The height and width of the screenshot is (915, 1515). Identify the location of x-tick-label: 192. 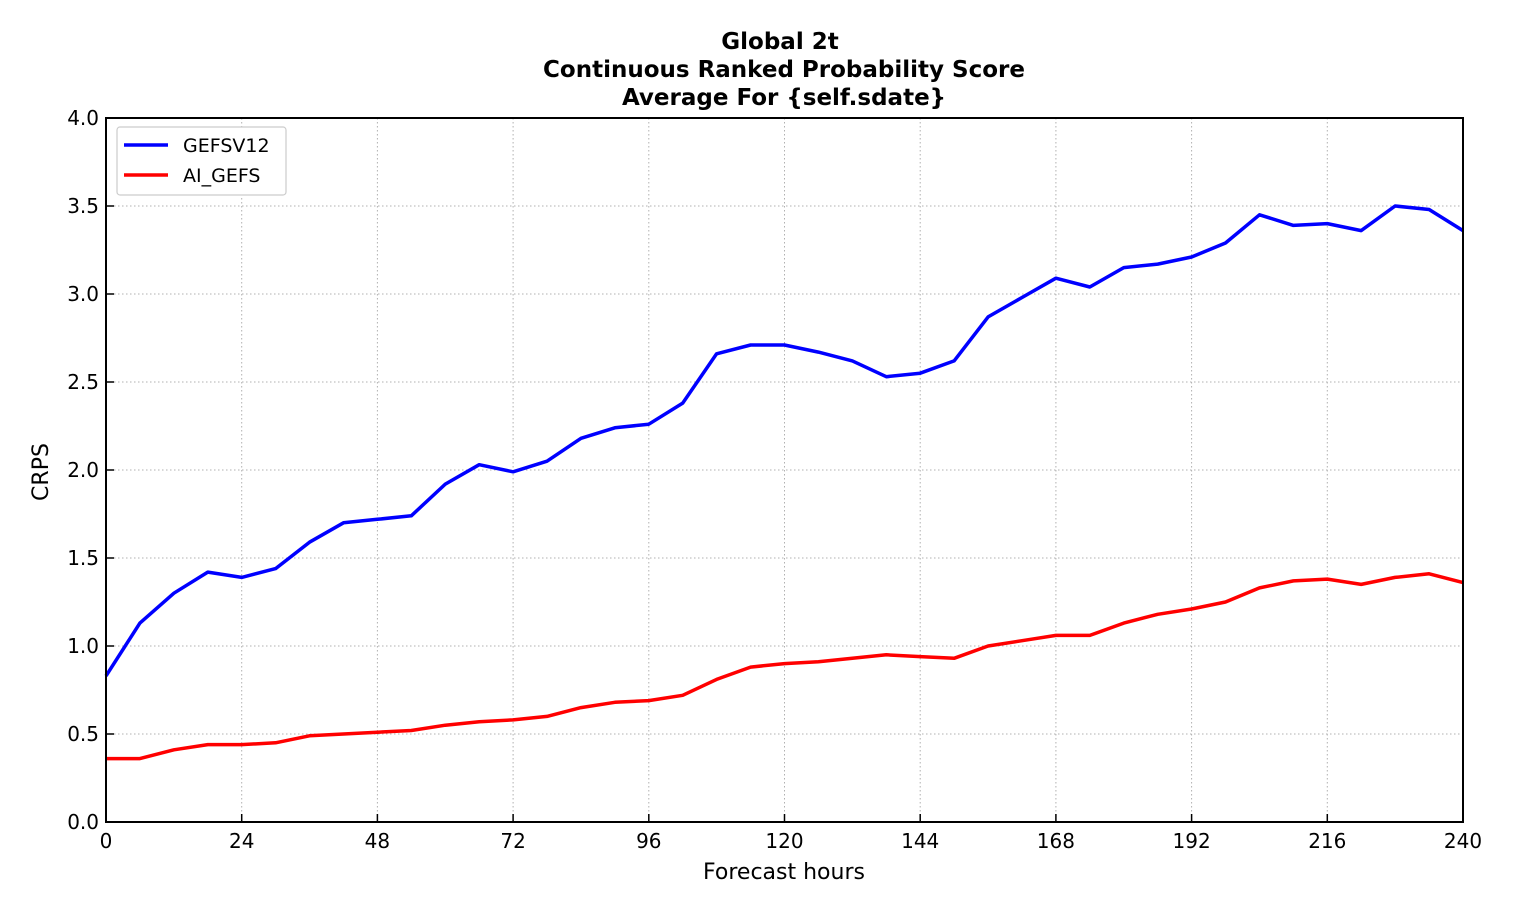
(1192, 841).